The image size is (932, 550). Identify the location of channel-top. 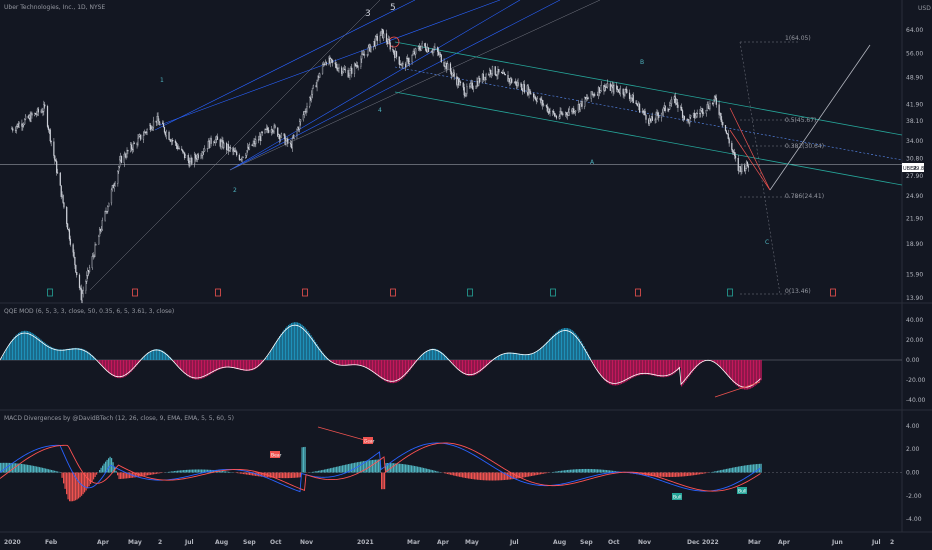
(648, 88).